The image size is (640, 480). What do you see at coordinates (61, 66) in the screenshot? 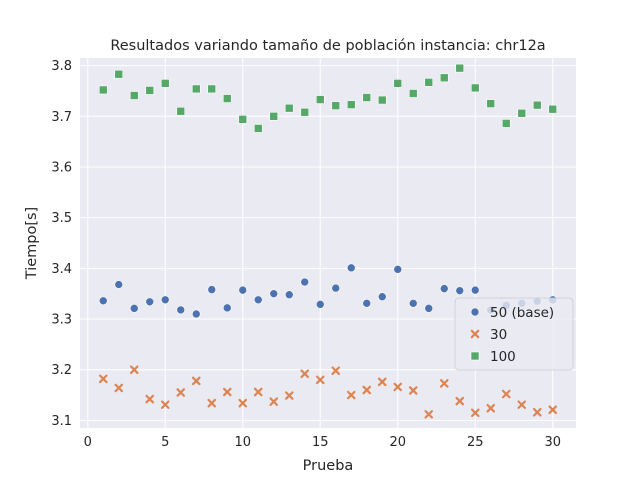
I see `y-tick-label: 3.8` at bounding box center [61, 66].